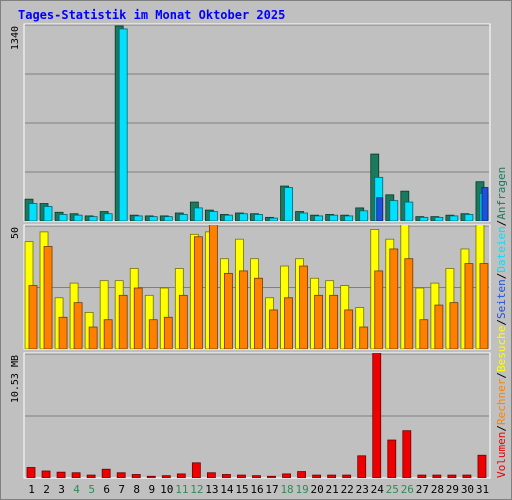 The height and width of the screenshot is (500, 512). Describe the element at coordinates (15, 233) in the screenshot. I see `y-max-label-middle: 50` at that location.